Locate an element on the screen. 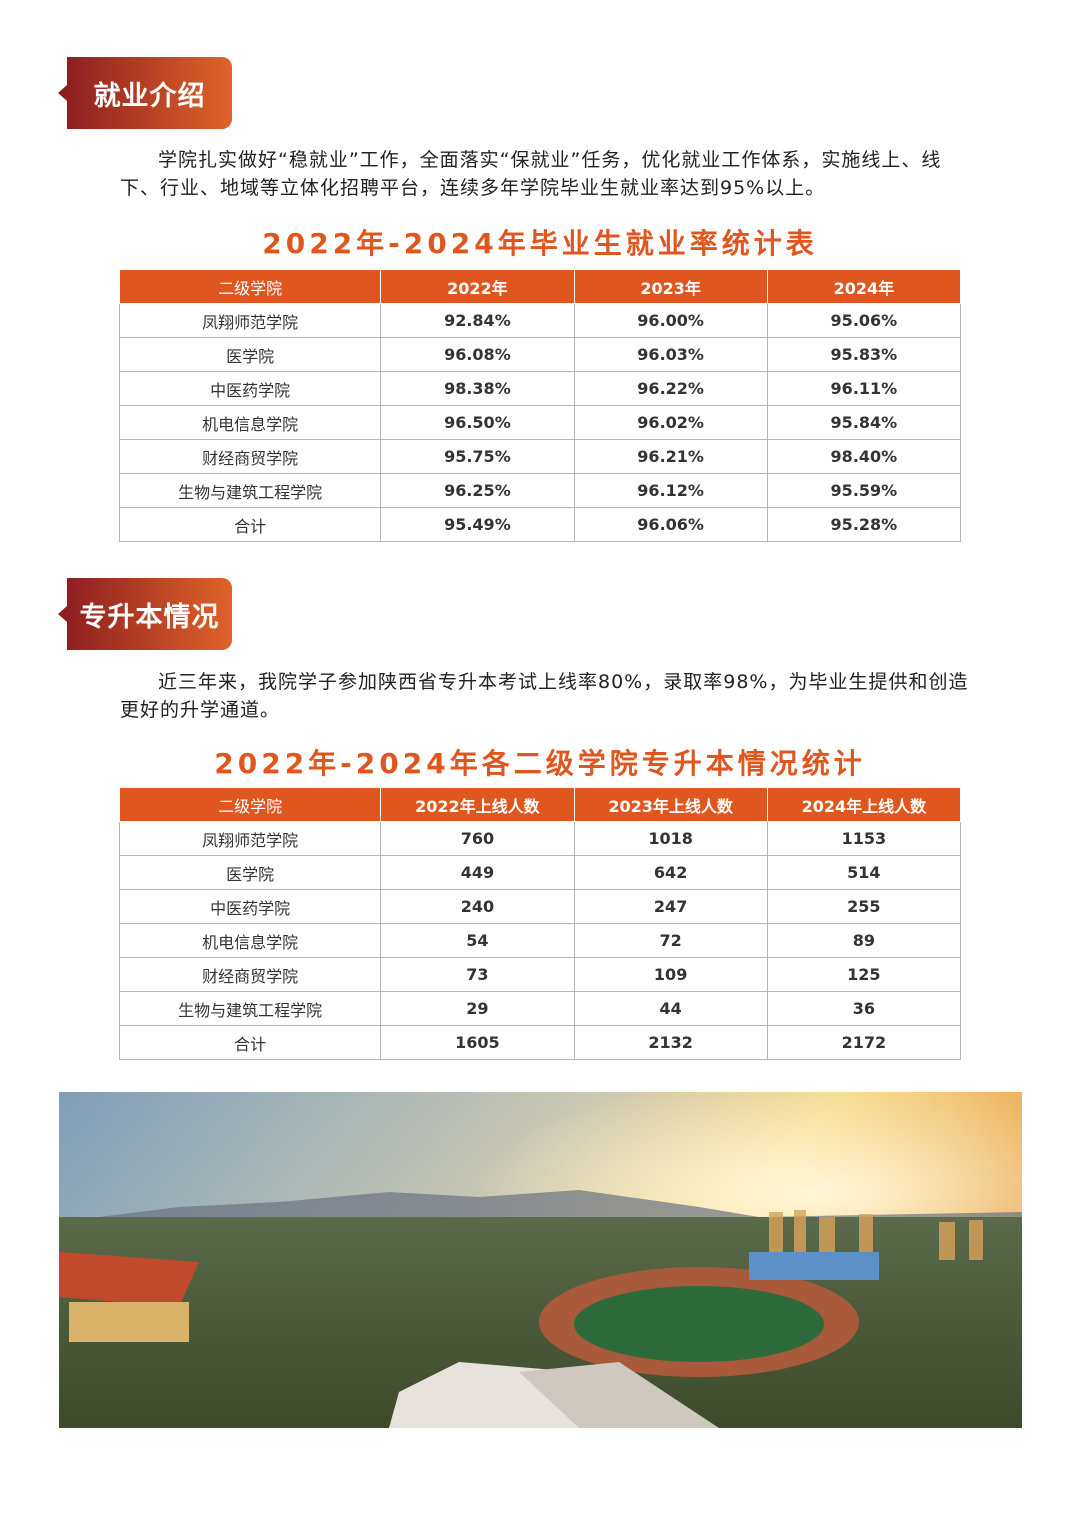  table-row: 生物与建筑工程学院 96.25% 96.12% 95.59% is located at coordinates (540, 490).